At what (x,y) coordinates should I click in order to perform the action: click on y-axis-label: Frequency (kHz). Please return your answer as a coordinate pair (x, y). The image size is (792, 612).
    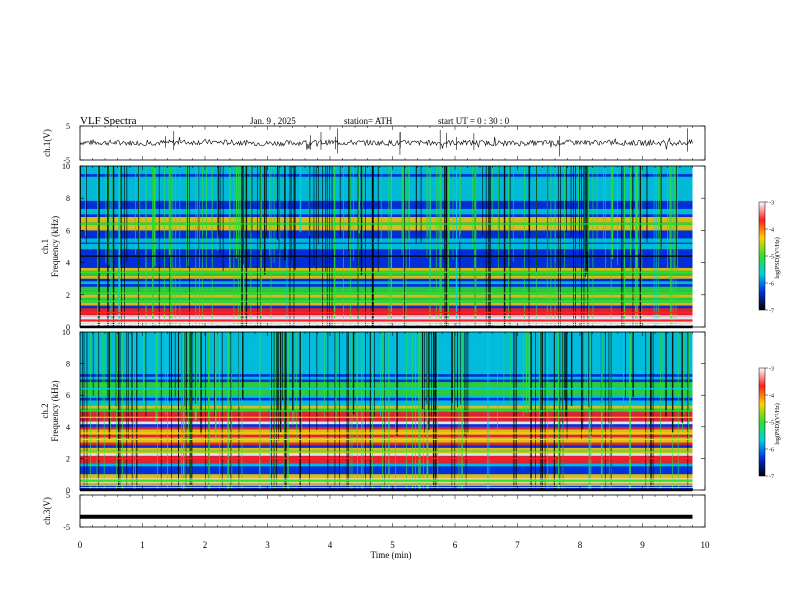
    Looking at the image, I should click on (55, 410).